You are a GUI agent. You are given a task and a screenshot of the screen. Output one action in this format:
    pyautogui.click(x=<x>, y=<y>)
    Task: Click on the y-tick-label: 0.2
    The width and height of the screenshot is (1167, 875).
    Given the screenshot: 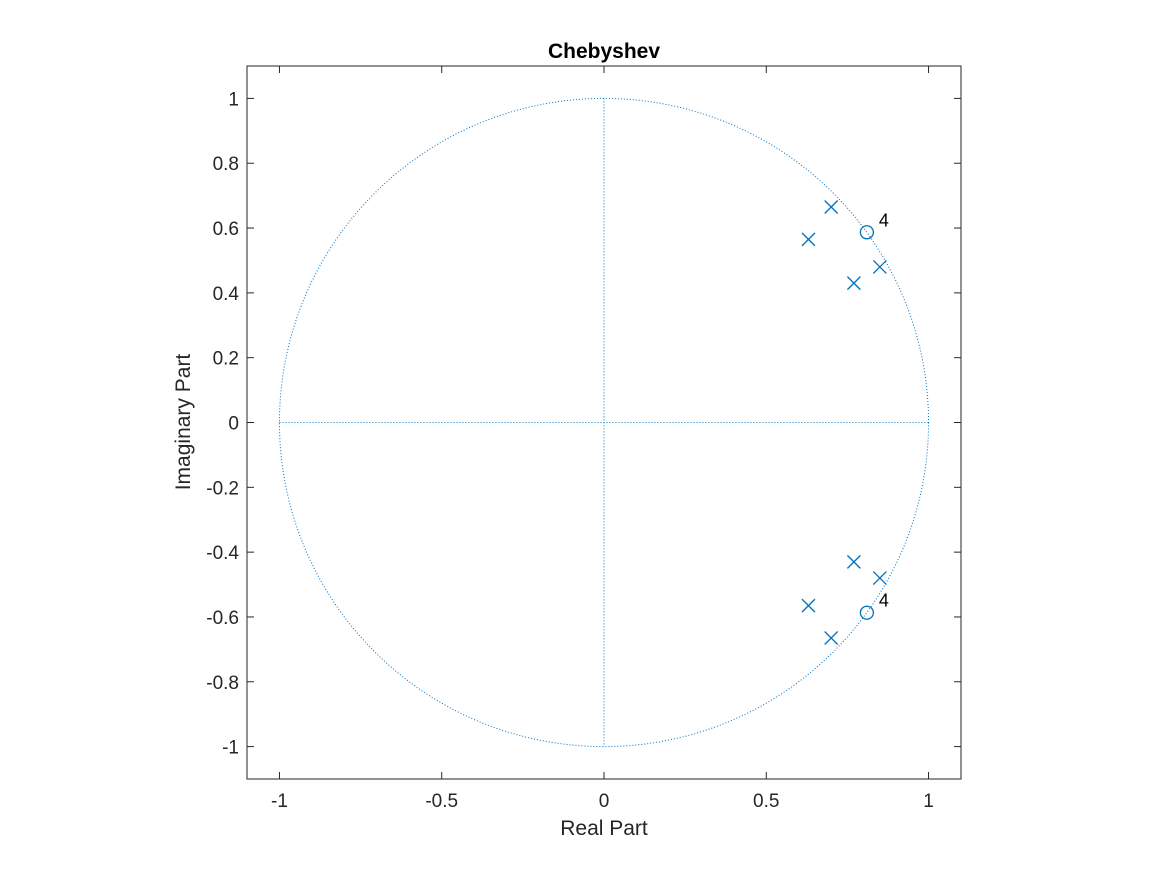 What is the action you would take?
    pyautogui.click(x=226, y=359)
    